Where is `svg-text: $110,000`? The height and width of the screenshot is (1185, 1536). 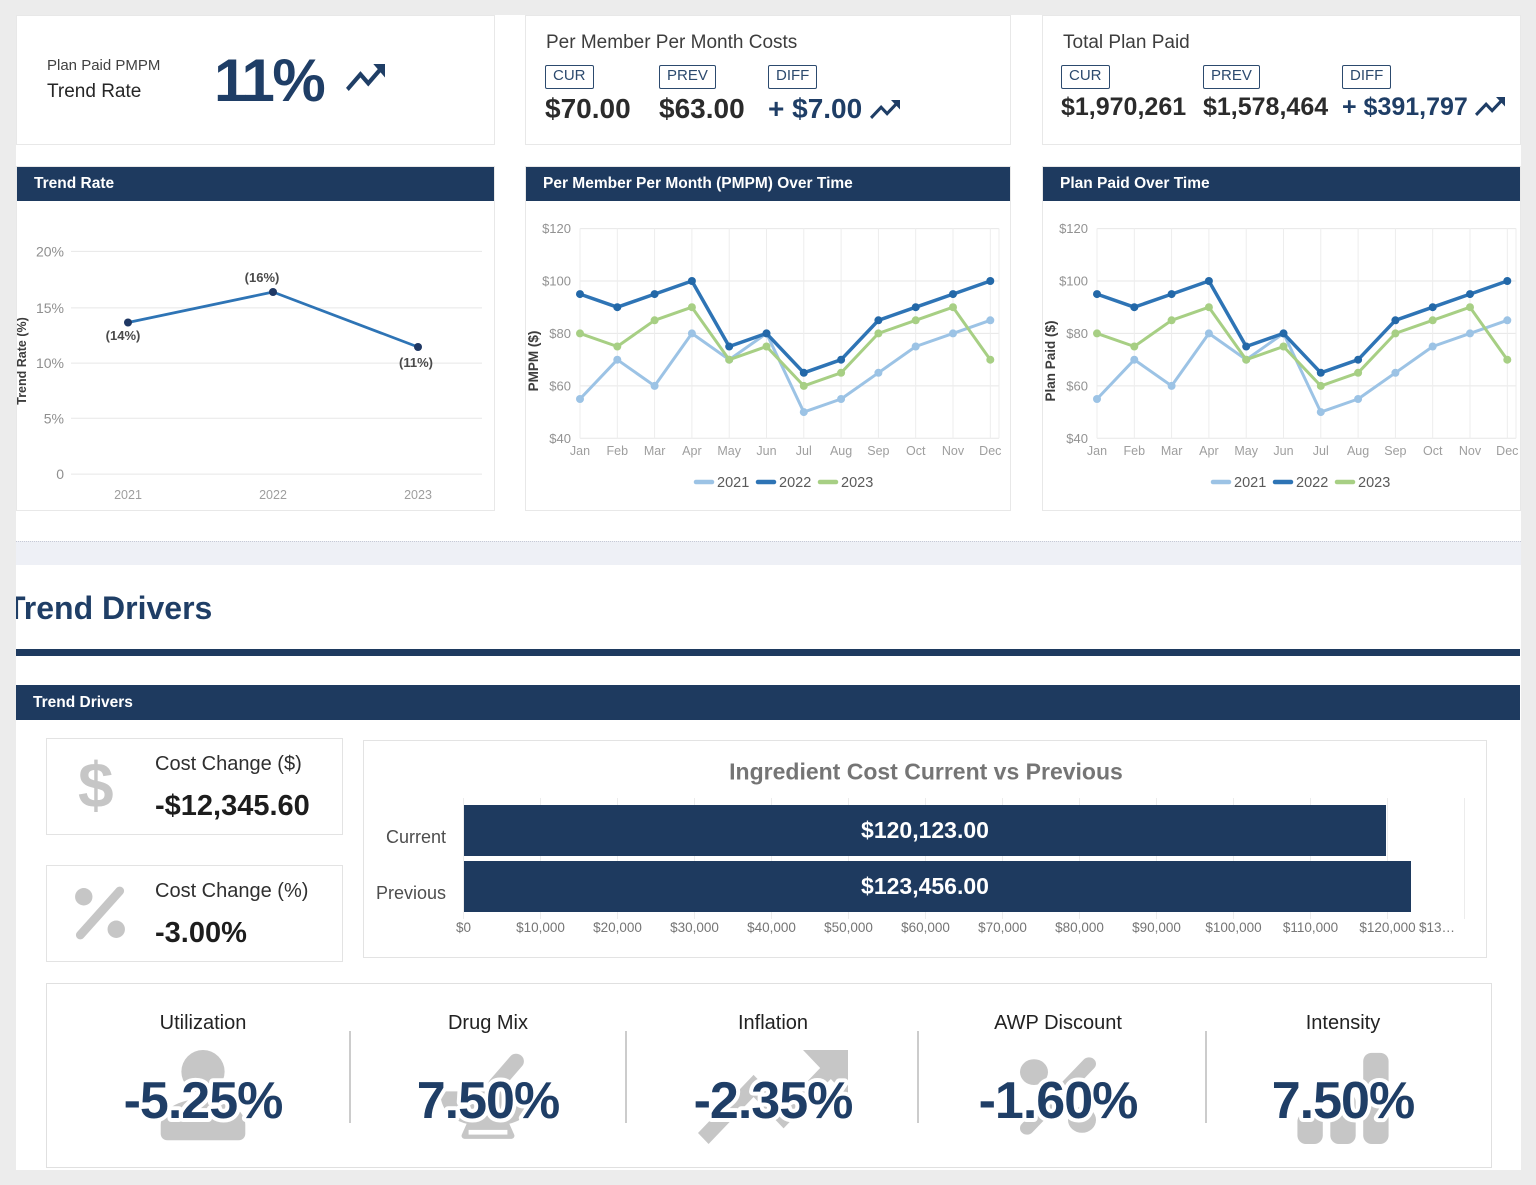 svg-text: $110,000 is located at coordinates (1310, 927).